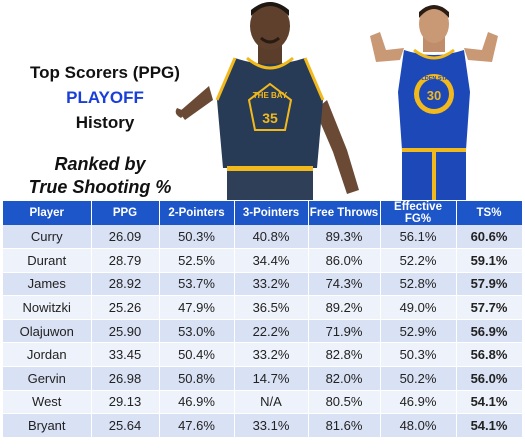 The height and width of the screenshot is (448, 525). Describe the element at coordinates (197, 260) in the screenshot. I see `two-pointers-cell: 52.5%` at that location.